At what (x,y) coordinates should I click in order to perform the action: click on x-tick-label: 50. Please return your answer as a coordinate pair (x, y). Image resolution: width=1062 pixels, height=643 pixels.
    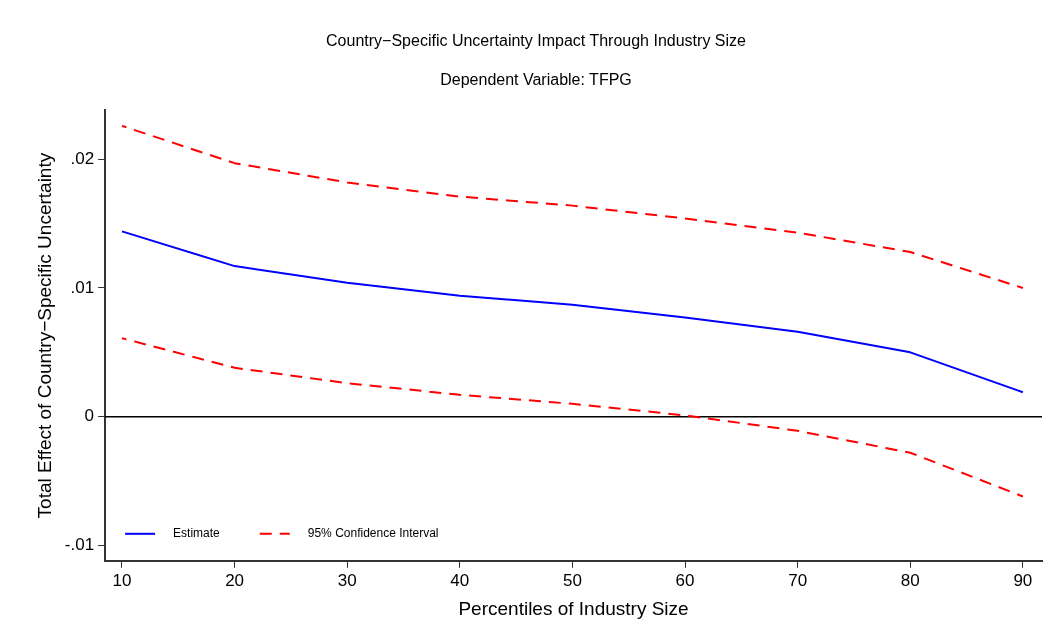
    Looking at the image, I should click on (572, 580).